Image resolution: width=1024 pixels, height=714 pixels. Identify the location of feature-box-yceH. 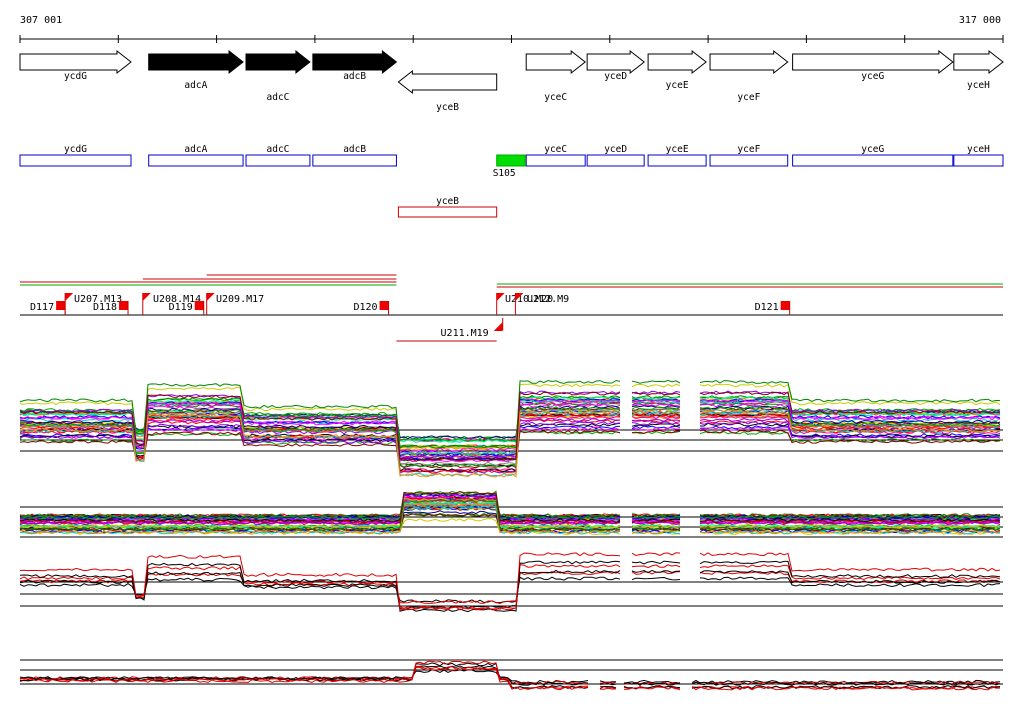
(978, 160).